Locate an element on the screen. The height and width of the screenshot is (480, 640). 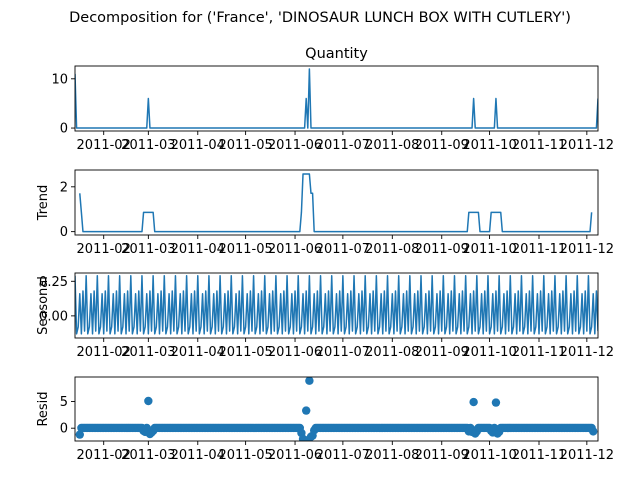
y-axis-label: Resid is located at coordinates (43, 408).